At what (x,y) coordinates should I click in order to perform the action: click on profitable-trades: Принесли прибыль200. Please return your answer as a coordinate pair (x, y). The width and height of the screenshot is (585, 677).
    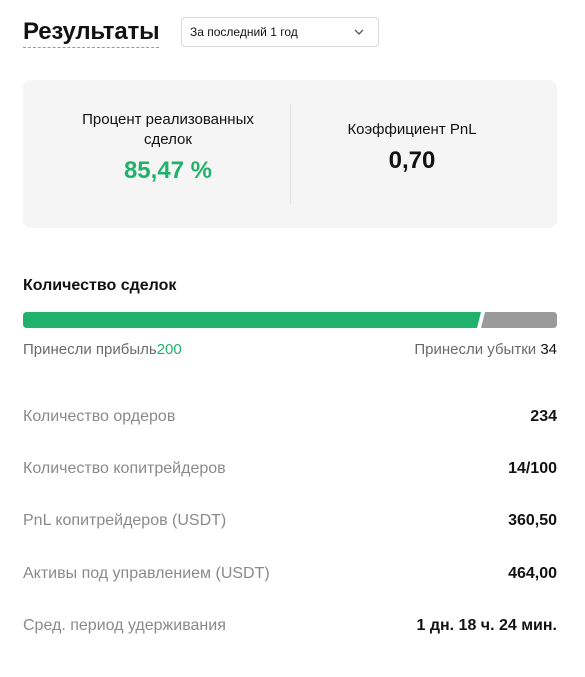
    Looking at the image, I should click on (102, 350).